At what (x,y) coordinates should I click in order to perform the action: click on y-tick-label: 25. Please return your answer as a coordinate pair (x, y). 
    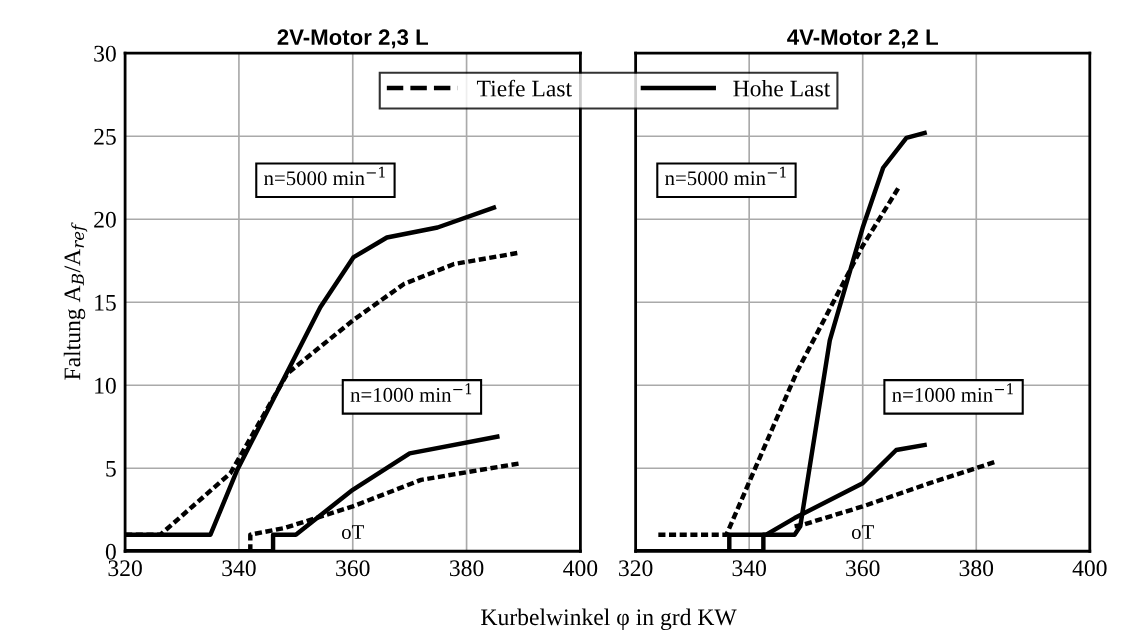
    Looking at the image, I should click on (105, 136).